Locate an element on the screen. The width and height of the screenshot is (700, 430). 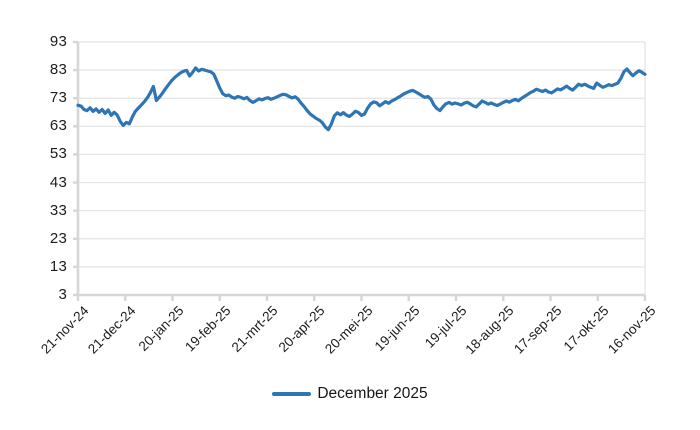
y-axis-tick-label: 93 is located at coordinates (58, 41).